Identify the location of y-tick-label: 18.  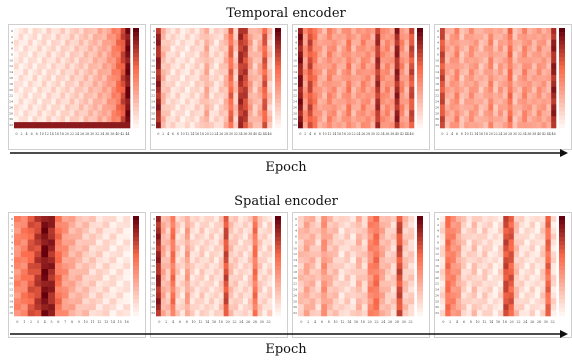
(437, 84).